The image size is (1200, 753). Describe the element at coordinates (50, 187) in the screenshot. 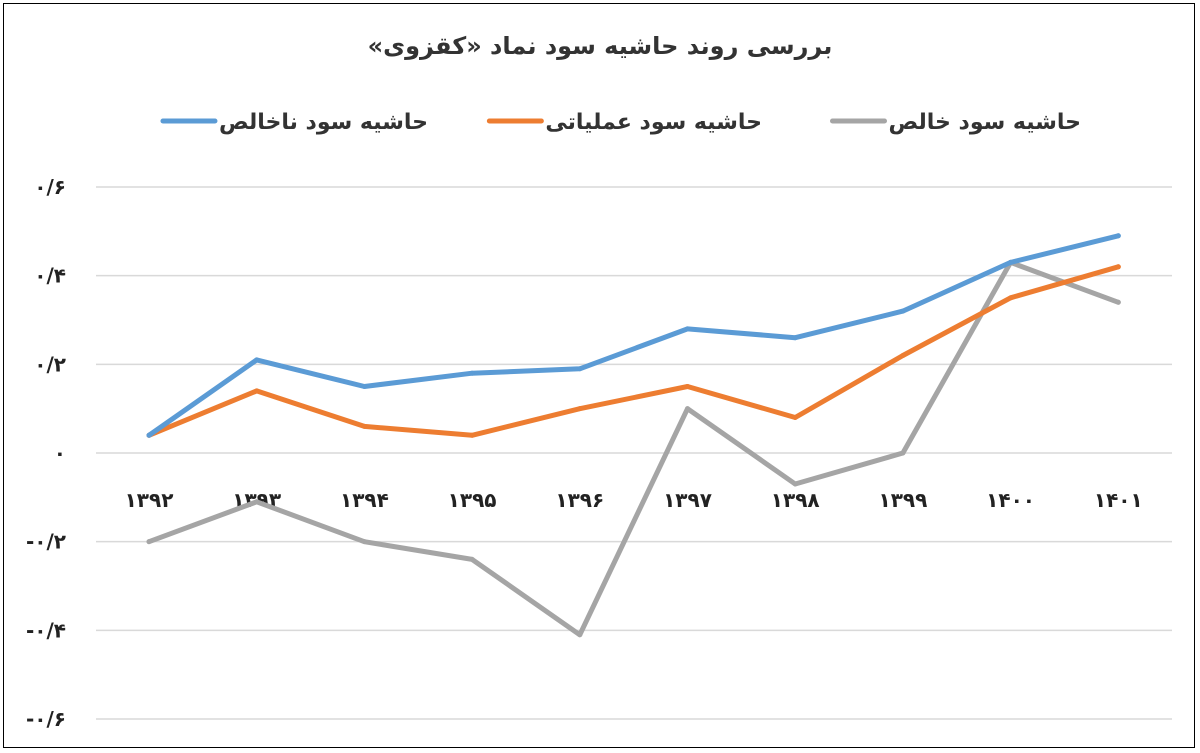

I see `y-tick-label: ۰/۶` at that location.